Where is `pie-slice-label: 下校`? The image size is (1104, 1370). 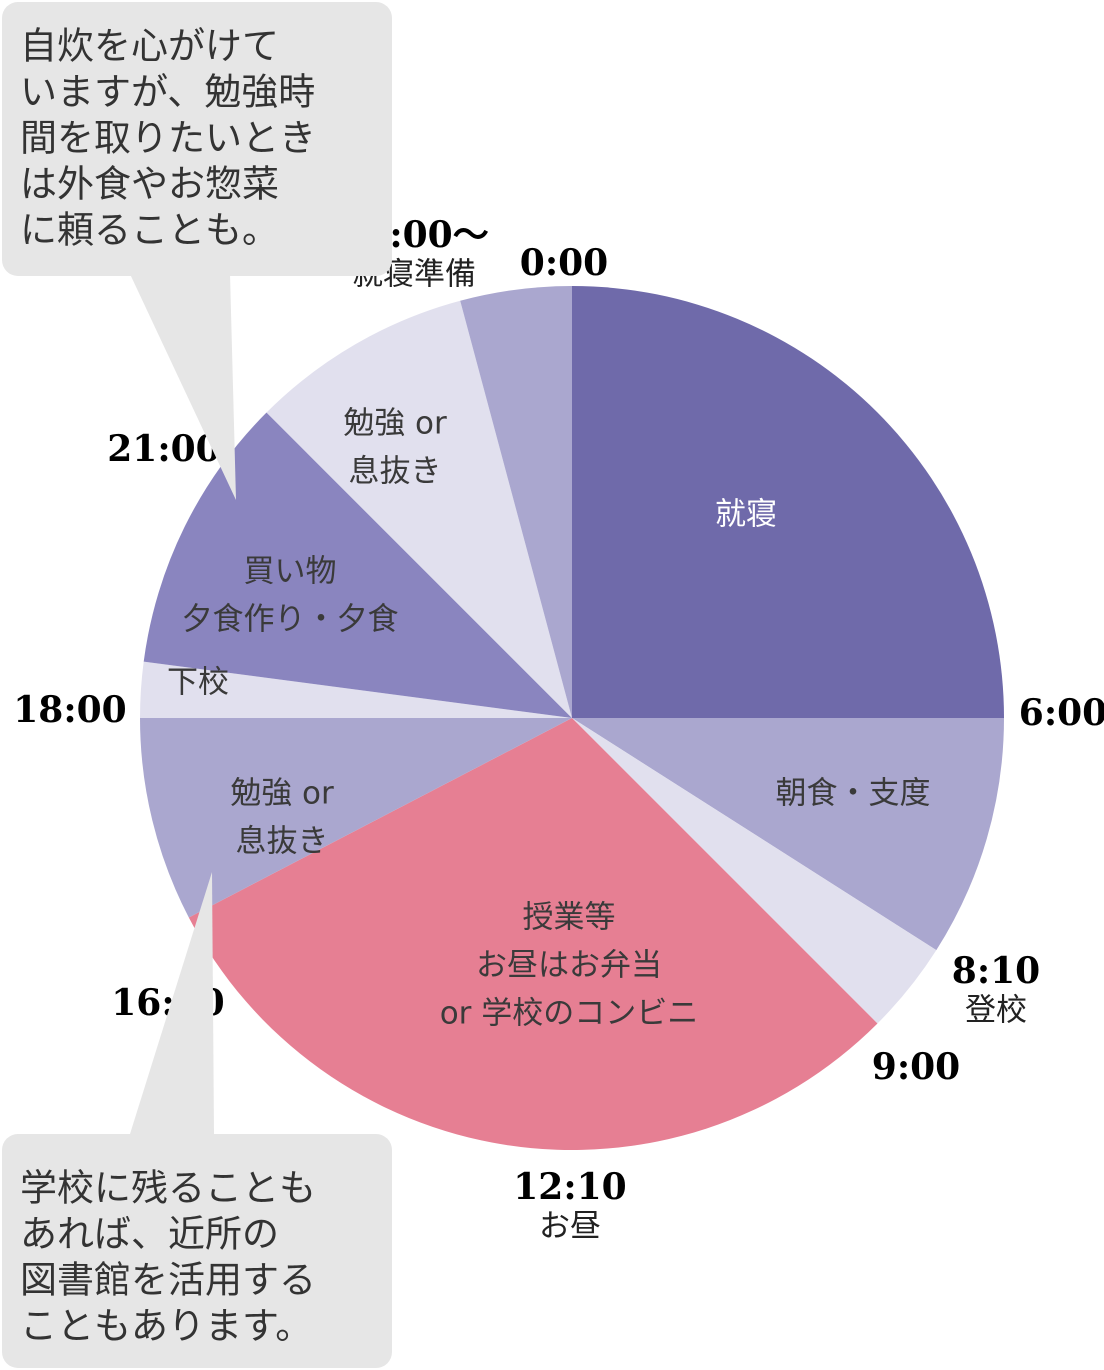
pie-slice-label: 下校 is located at coordinates (198, 683).